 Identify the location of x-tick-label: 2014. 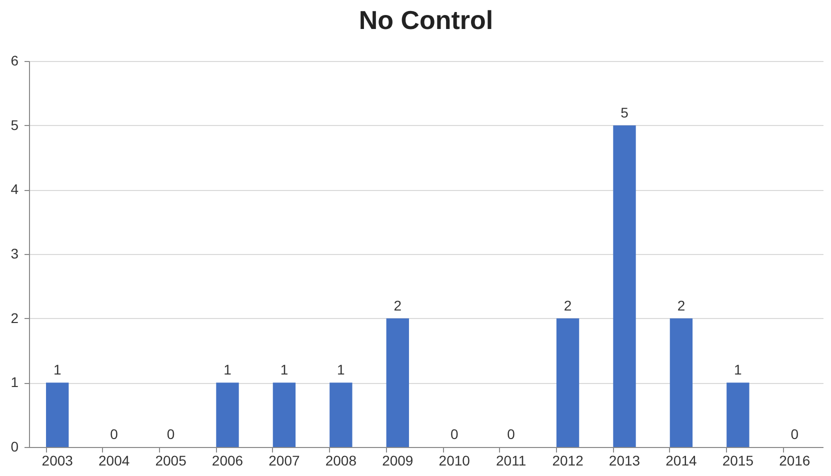
(681, 460).